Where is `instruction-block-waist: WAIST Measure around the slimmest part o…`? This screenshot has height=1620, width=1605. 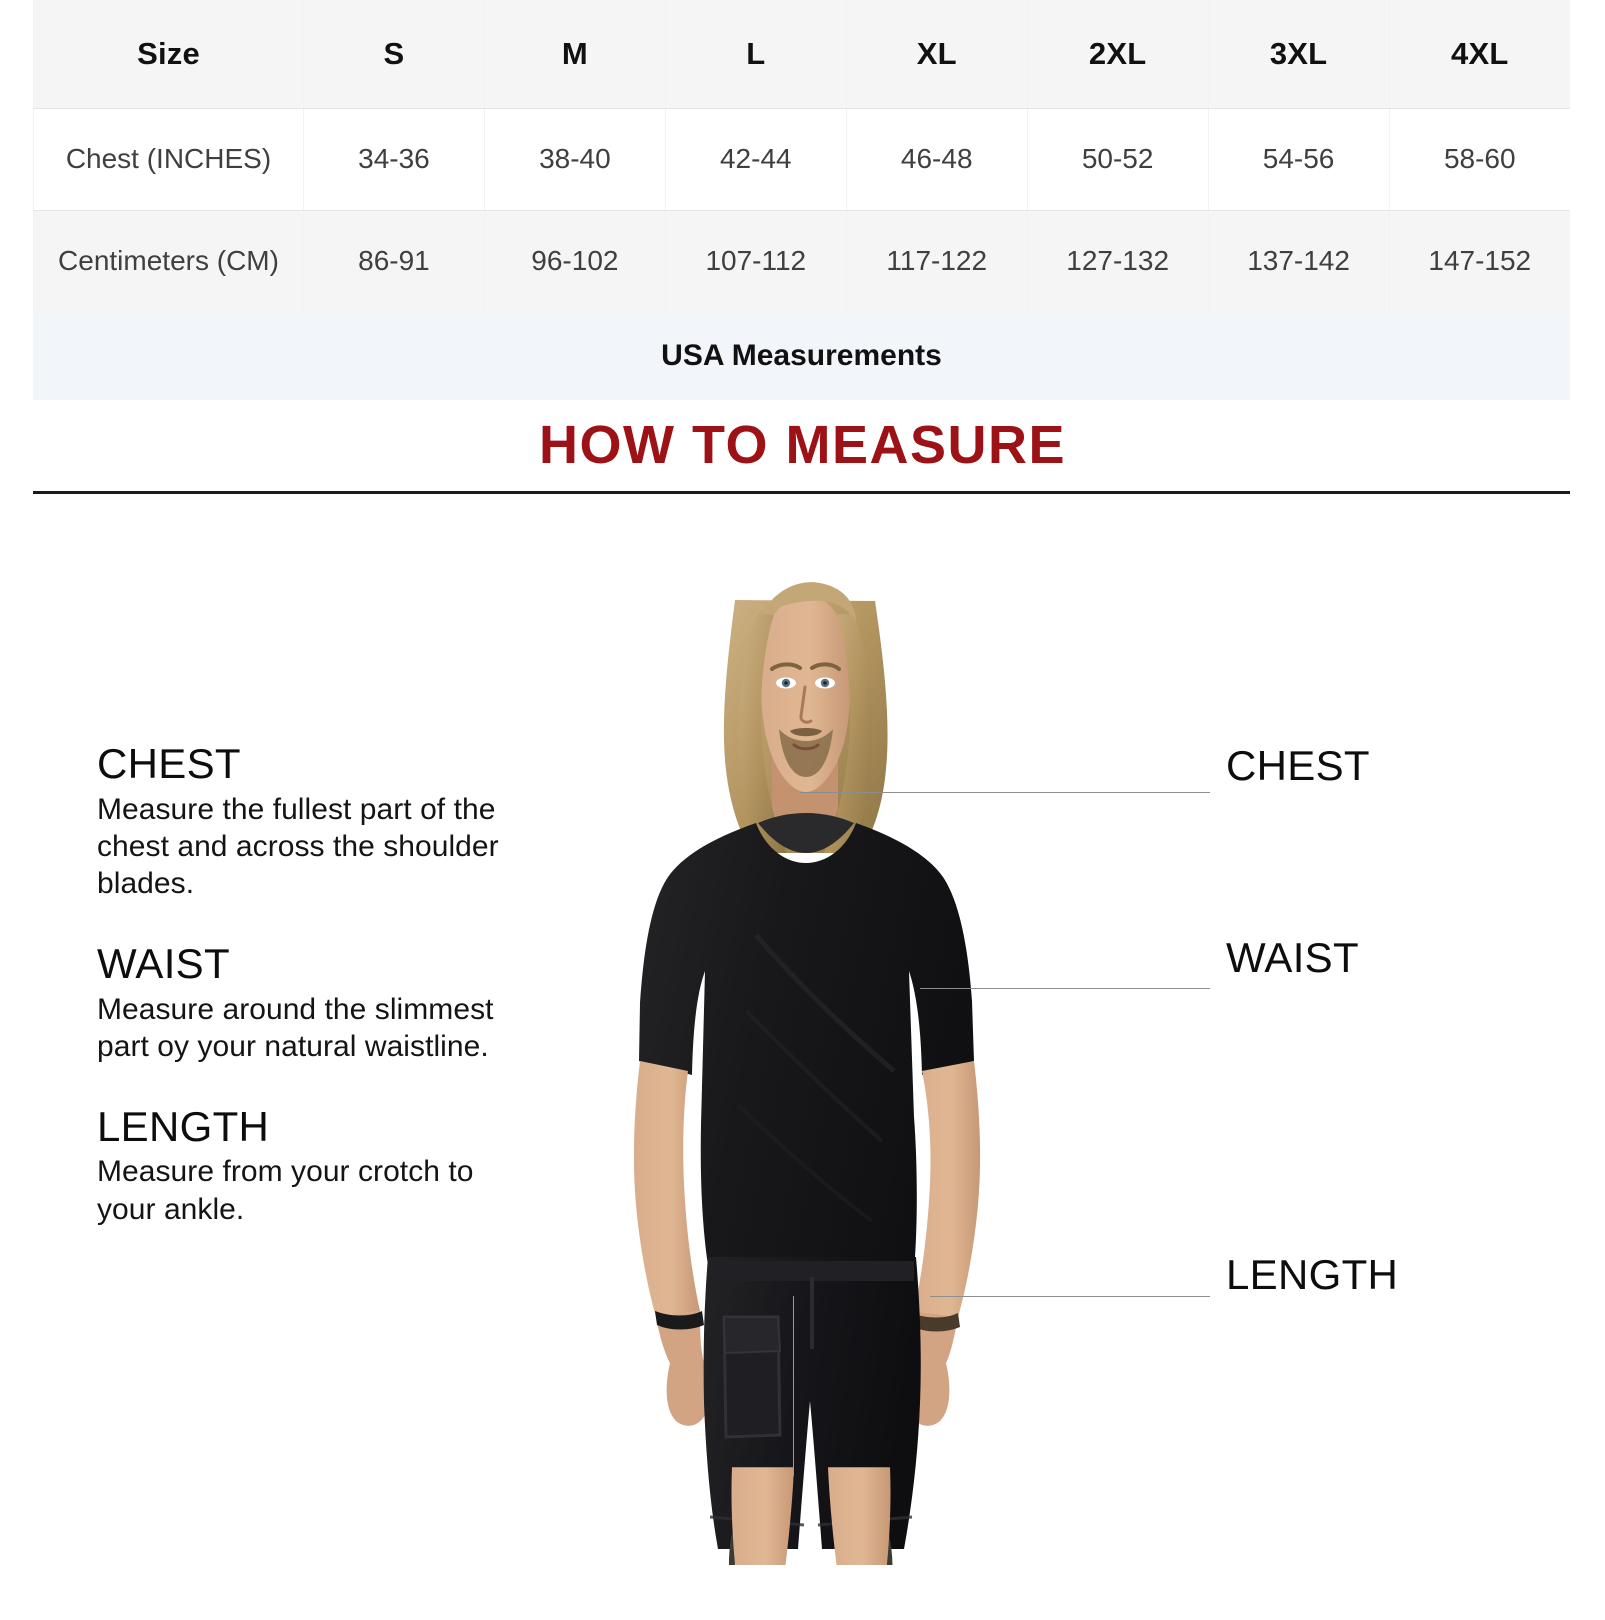 instruction-block-waist: WAIST Measure around the slimmest part o… is located at coordinates (317, 1003).